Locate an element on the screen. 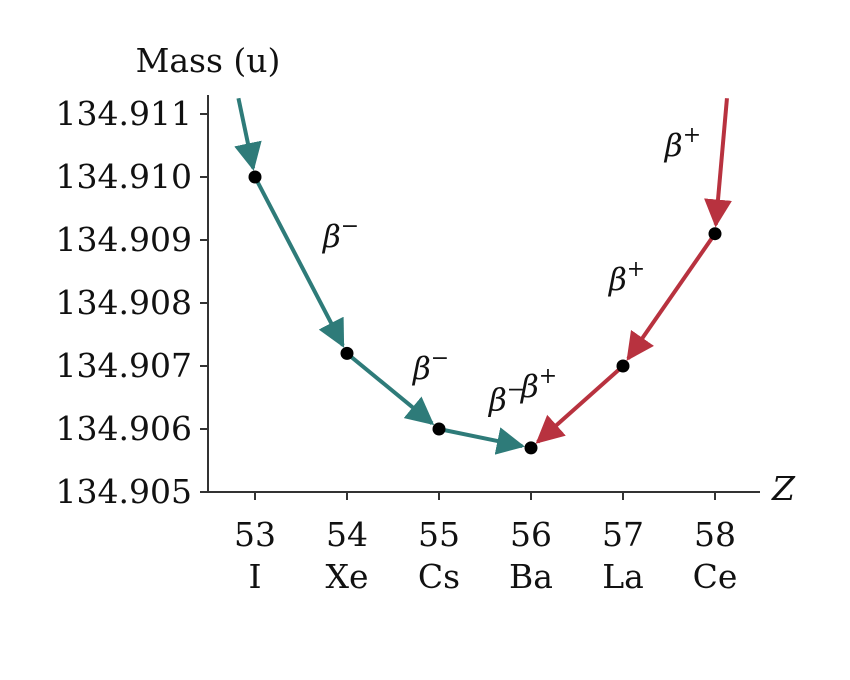  x-tick-label-z: 57 is located at coordinates (623, 534).